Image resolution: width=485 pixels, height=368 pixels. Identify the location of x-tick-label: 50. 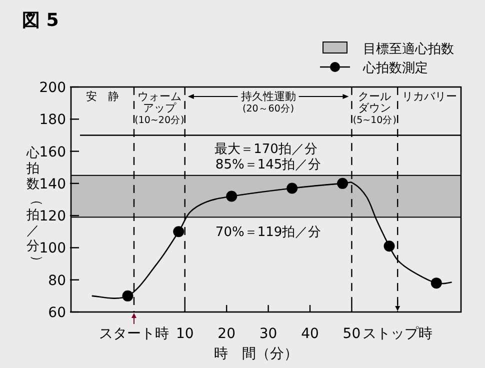
(351, 334).